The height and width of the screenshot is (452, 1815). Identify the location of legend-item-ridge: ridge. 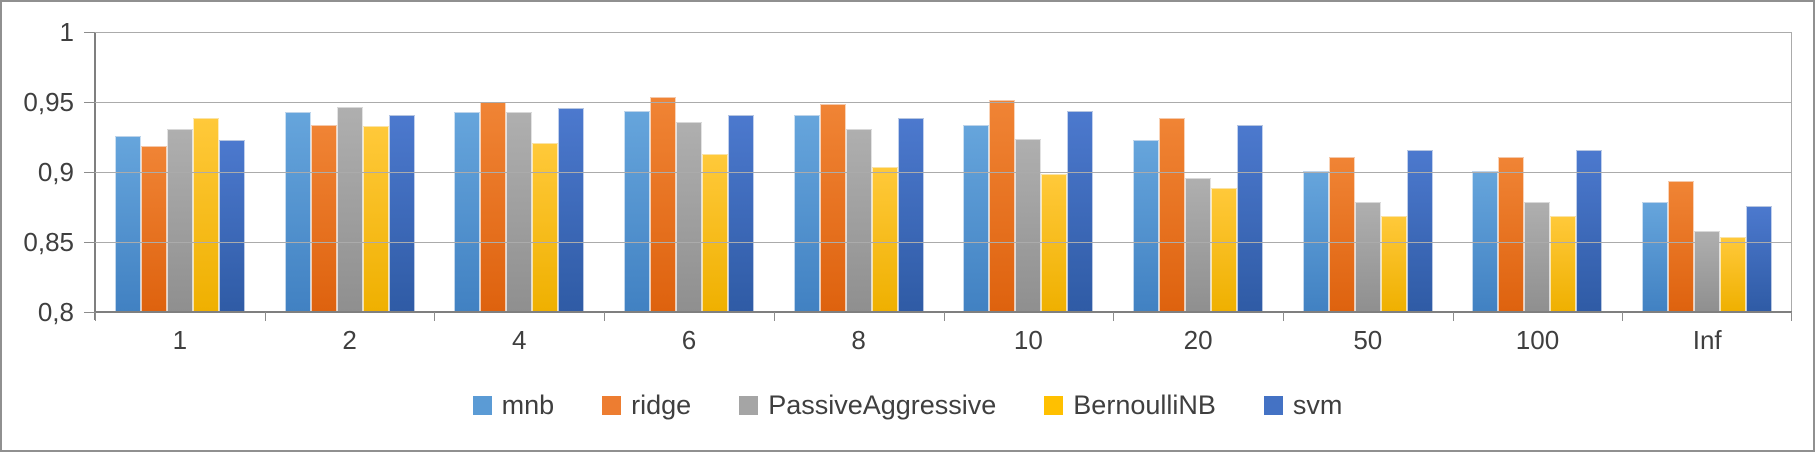
(646, 405).